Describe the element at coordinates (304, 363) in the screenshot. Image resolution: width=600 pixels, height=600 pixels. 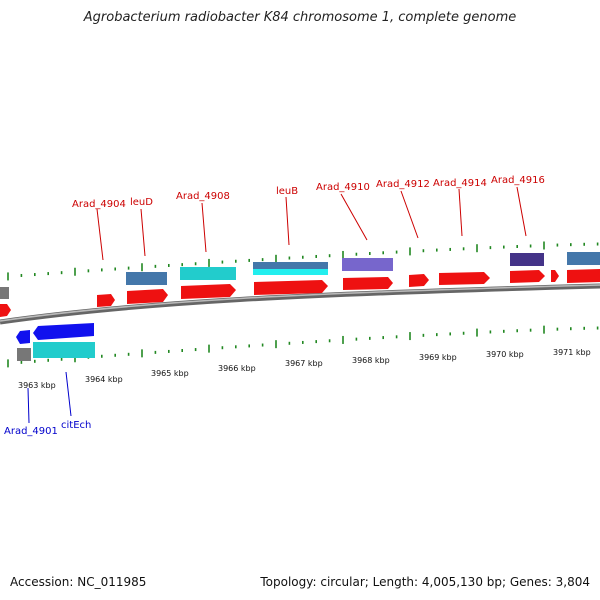
I see `kbp-label: 3967 kbp` at that location.